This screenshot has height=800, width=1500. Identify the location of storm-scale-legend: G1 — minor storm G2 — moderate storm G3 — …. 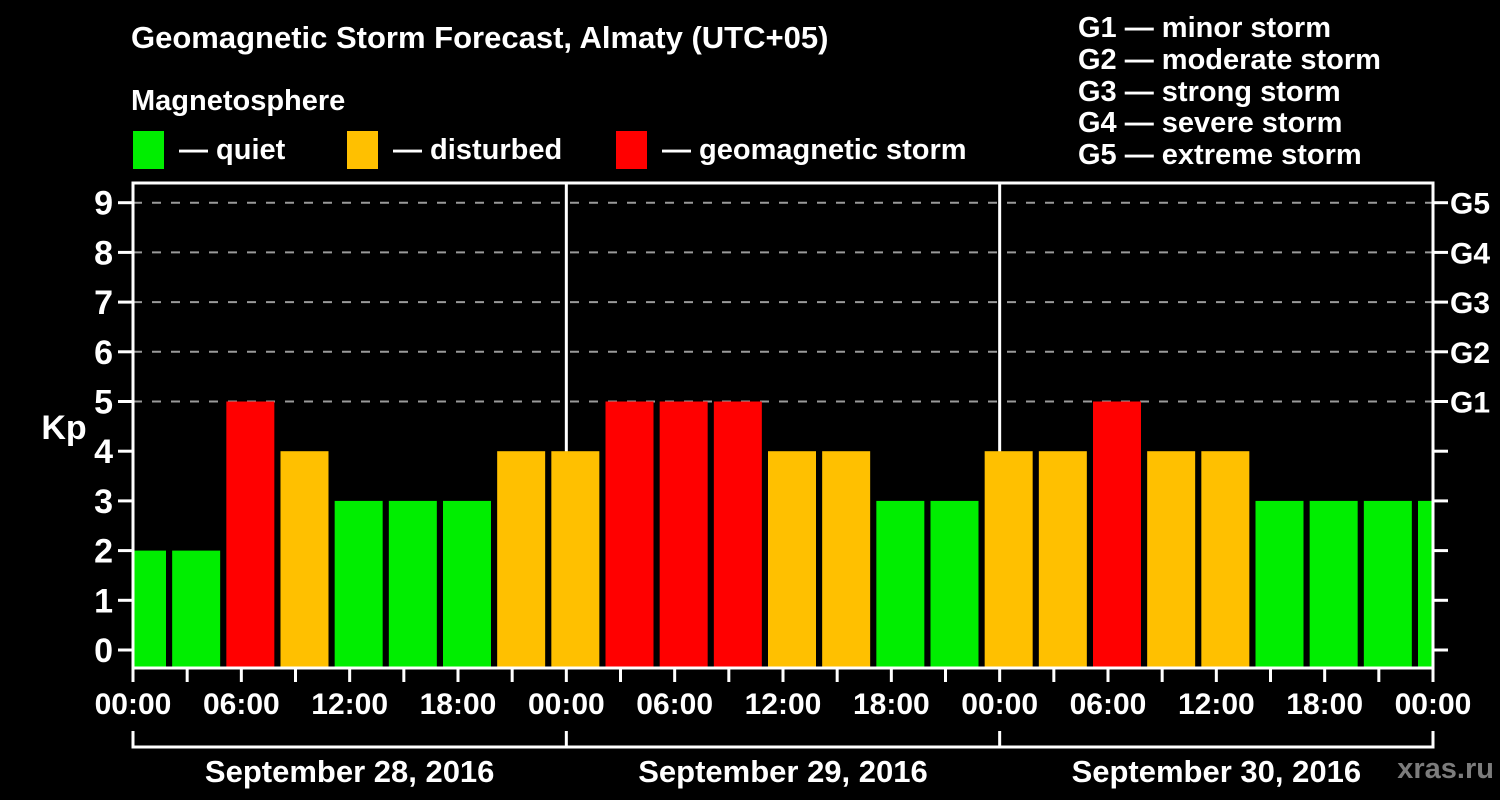
(1229, 92).